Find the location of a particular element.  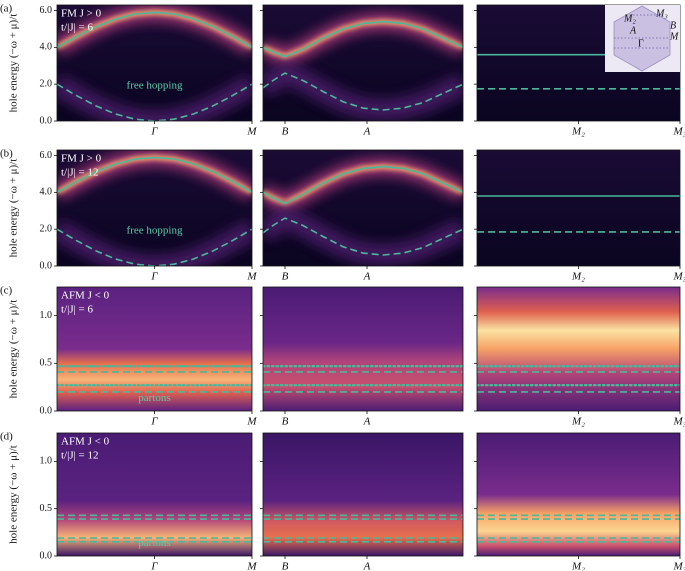

inset-label: B is located at coordinates (673, 25).